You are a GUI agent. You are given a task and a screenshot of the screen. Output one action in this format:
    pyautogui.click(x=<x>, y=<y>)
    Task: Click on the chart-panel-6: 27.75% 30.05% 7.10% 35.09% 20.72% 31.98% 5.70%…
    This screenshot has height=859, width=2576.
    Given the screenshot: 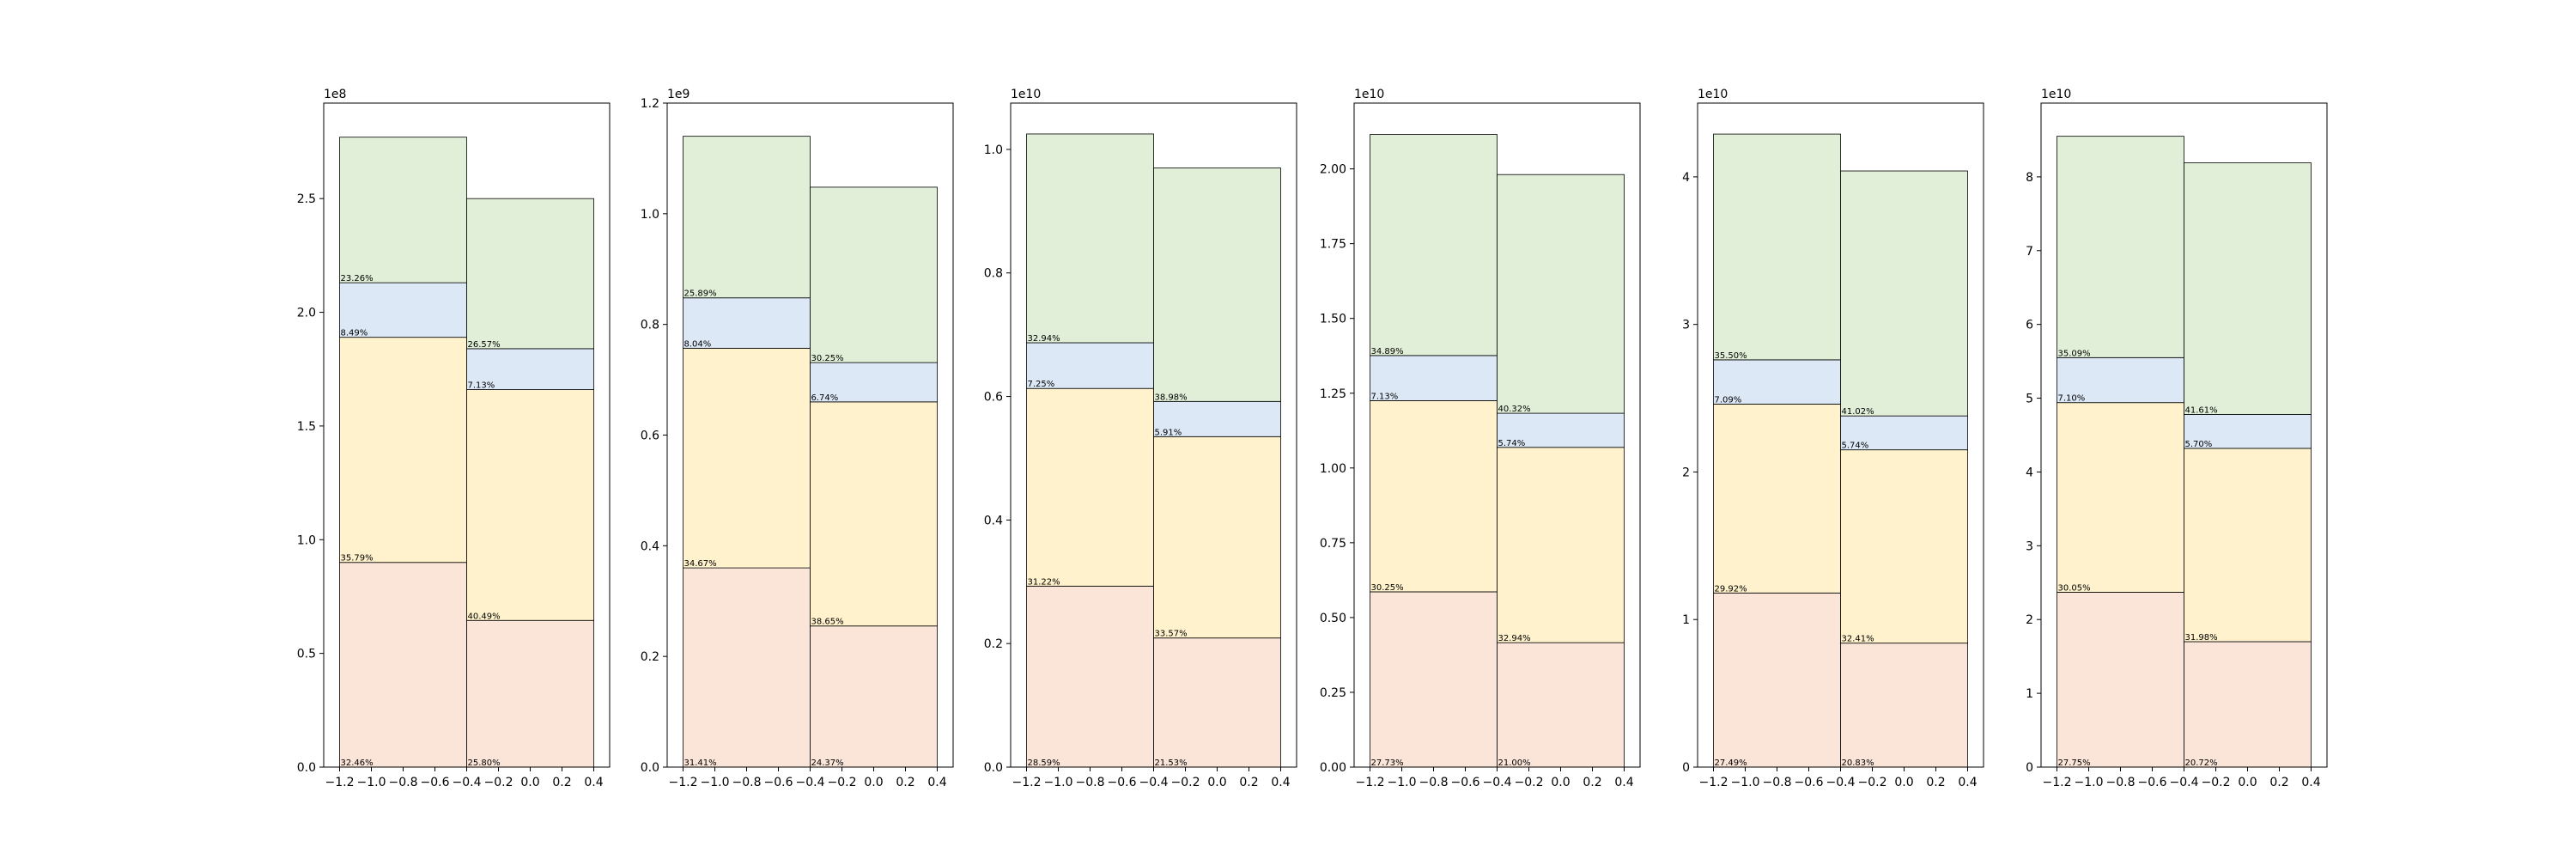 What is the action you would take?
    pyautogui.click(x=2177, y=439)
    